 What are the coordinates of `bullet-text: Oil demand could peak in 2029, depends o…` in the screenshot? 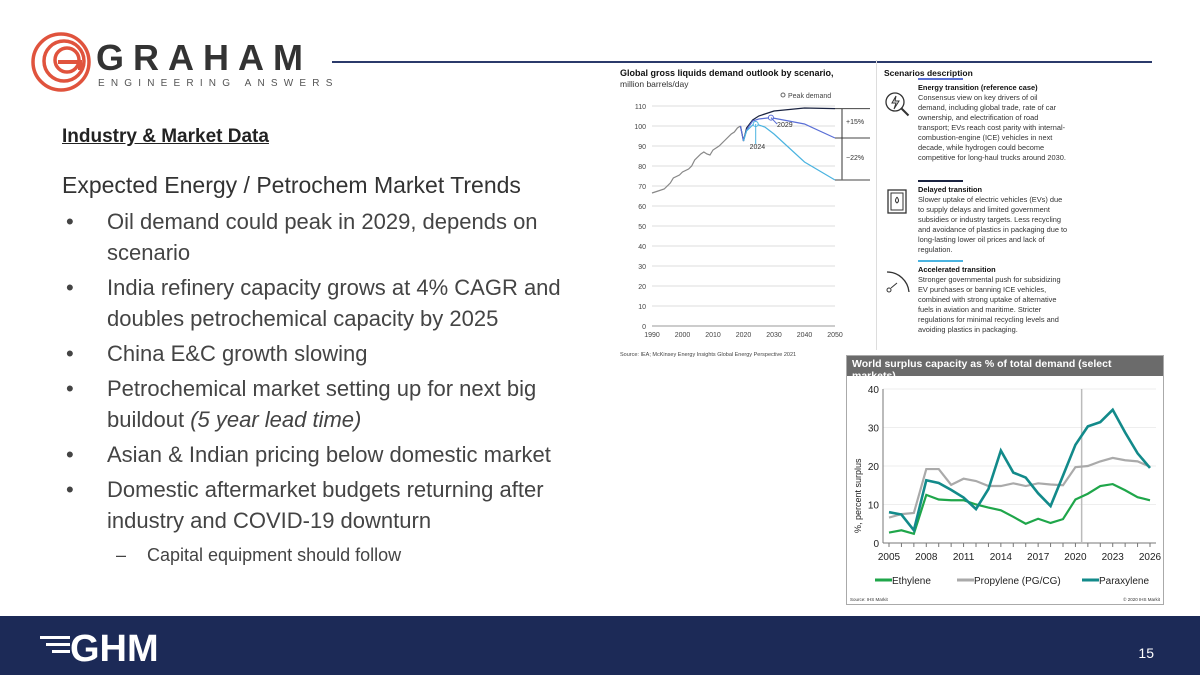 It's located at (322, 237).